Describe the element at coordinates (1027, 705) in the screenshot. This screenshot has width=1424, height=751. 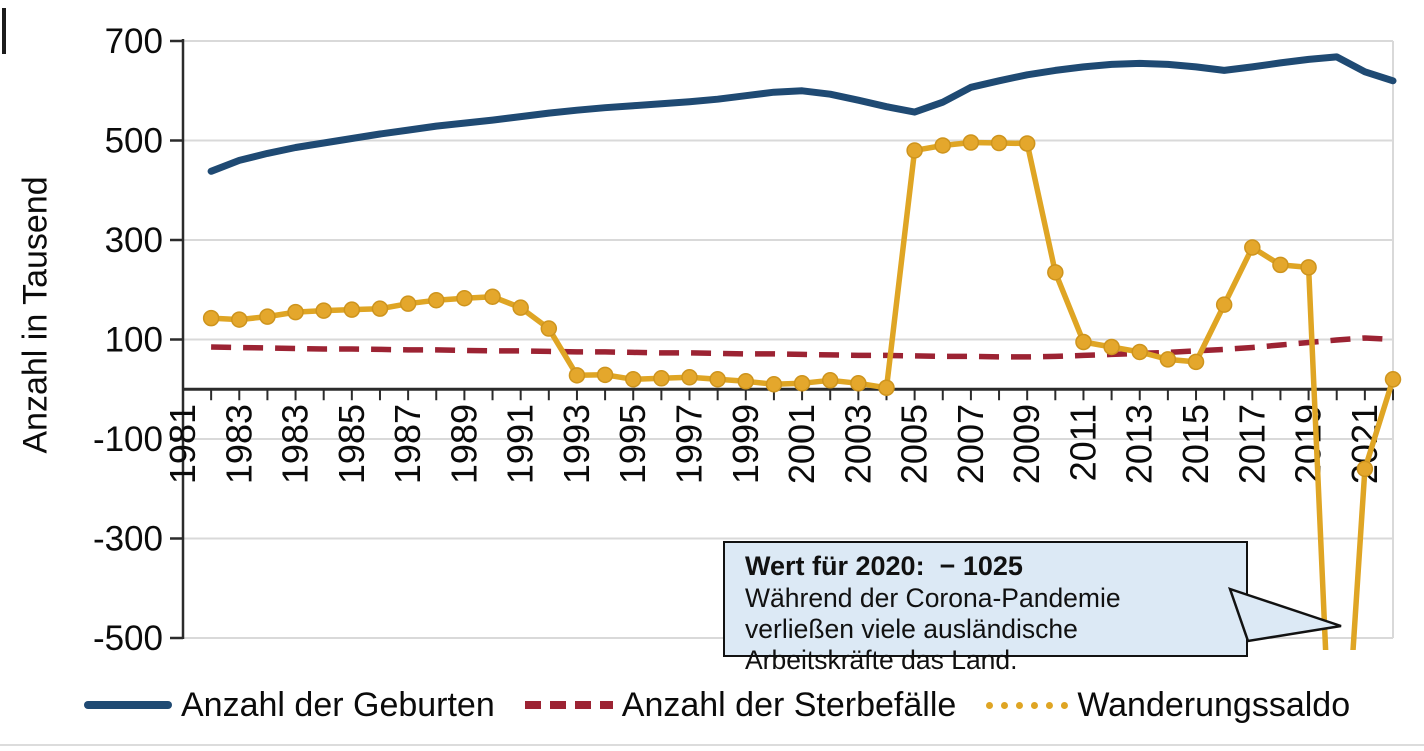
I see `legend-swatch-dotted-line-icon` at that location.